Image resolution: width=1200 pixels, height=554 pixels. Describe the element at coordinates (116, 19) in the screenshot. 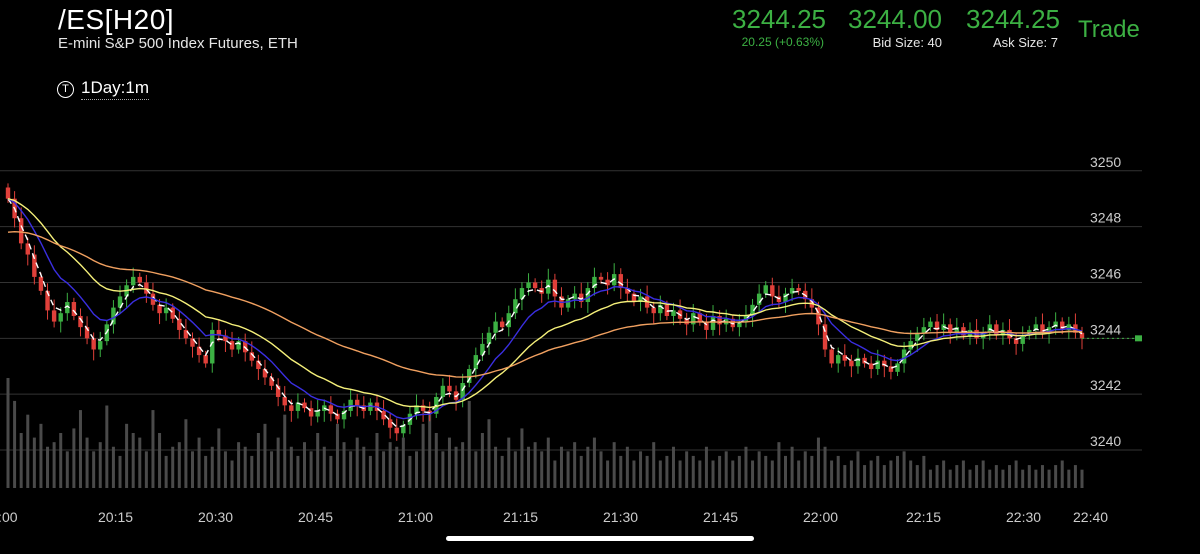

I see `symbol-title: /ES[H20]` at that location.